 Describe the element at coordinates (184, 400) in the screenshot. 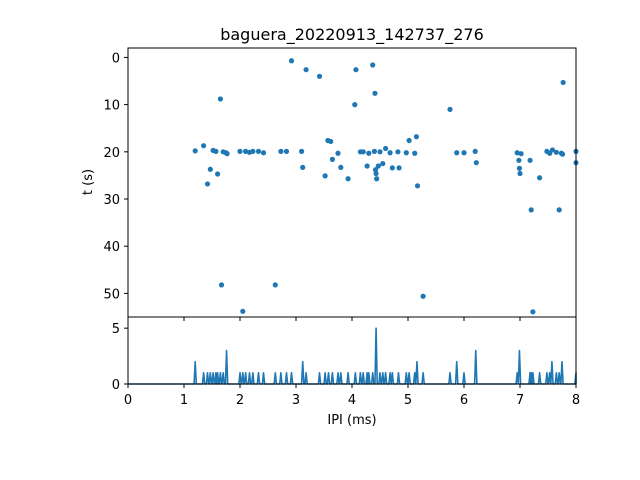

I see `histogram-x-tick-label: 1` at that location.